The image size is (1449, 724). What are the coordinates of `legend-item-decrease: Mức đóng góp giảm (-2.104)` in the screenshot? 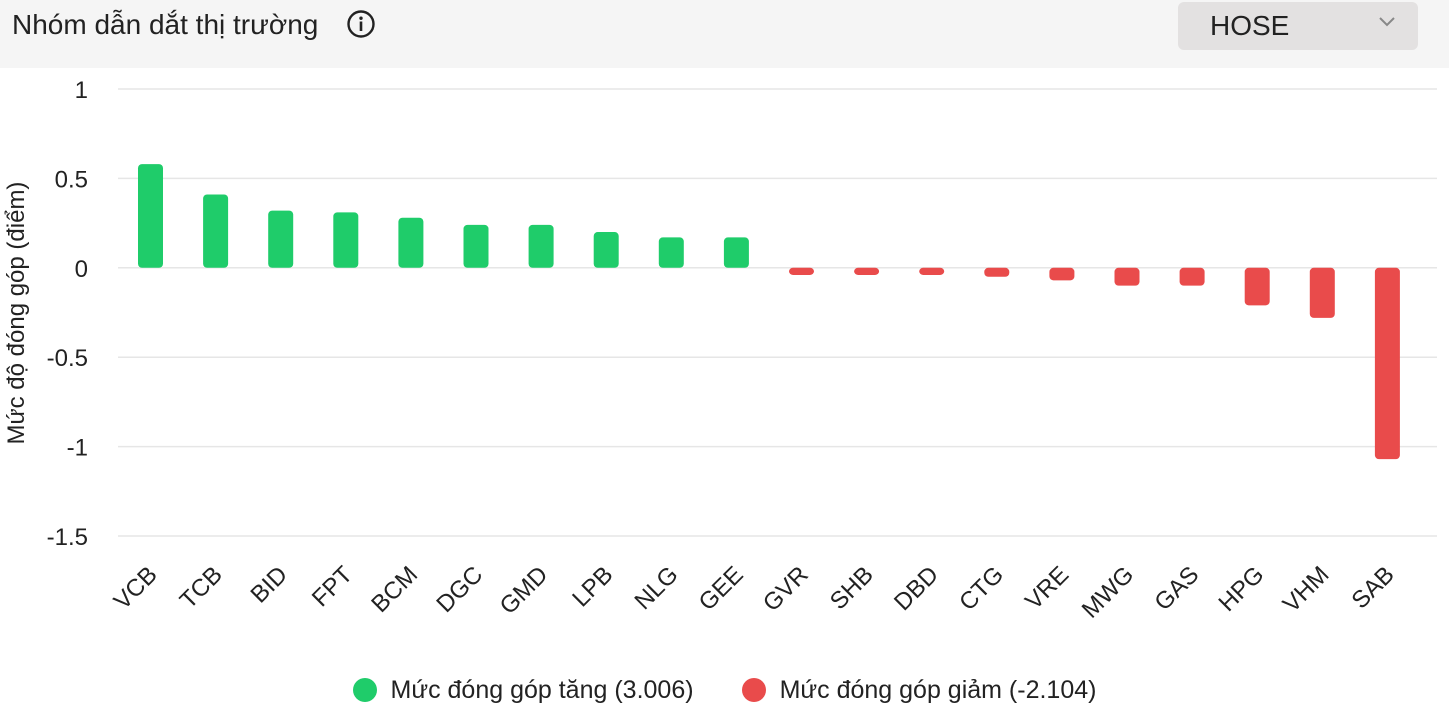 It's located at (919, 690).